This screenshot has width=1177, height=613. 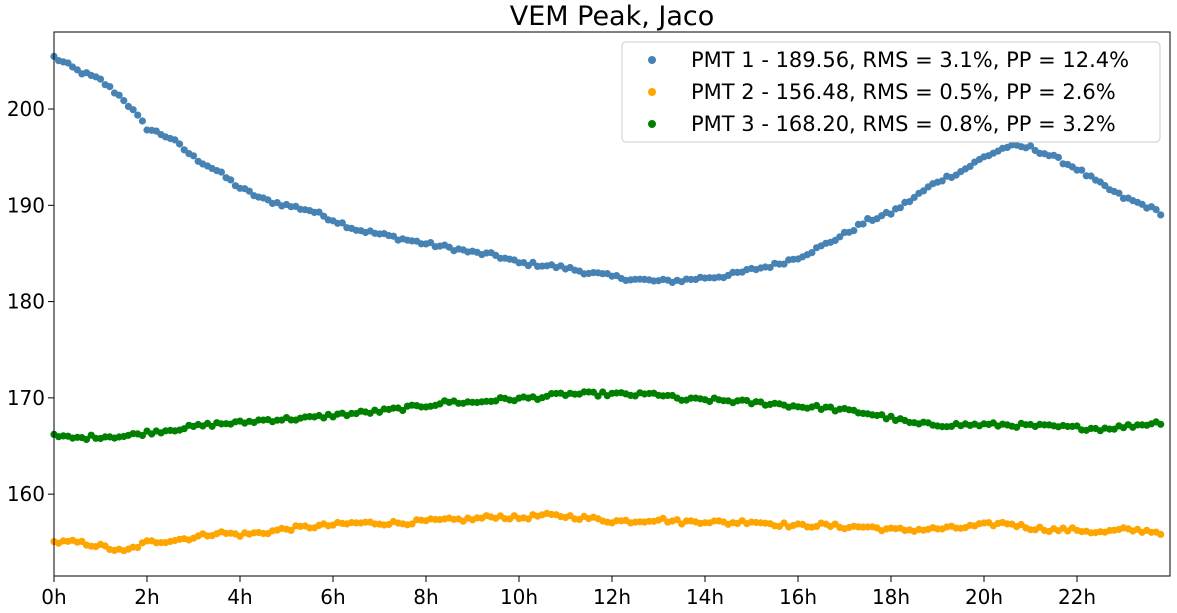 I want to click on y-tick-label: 170, so click(x=26, y=398).